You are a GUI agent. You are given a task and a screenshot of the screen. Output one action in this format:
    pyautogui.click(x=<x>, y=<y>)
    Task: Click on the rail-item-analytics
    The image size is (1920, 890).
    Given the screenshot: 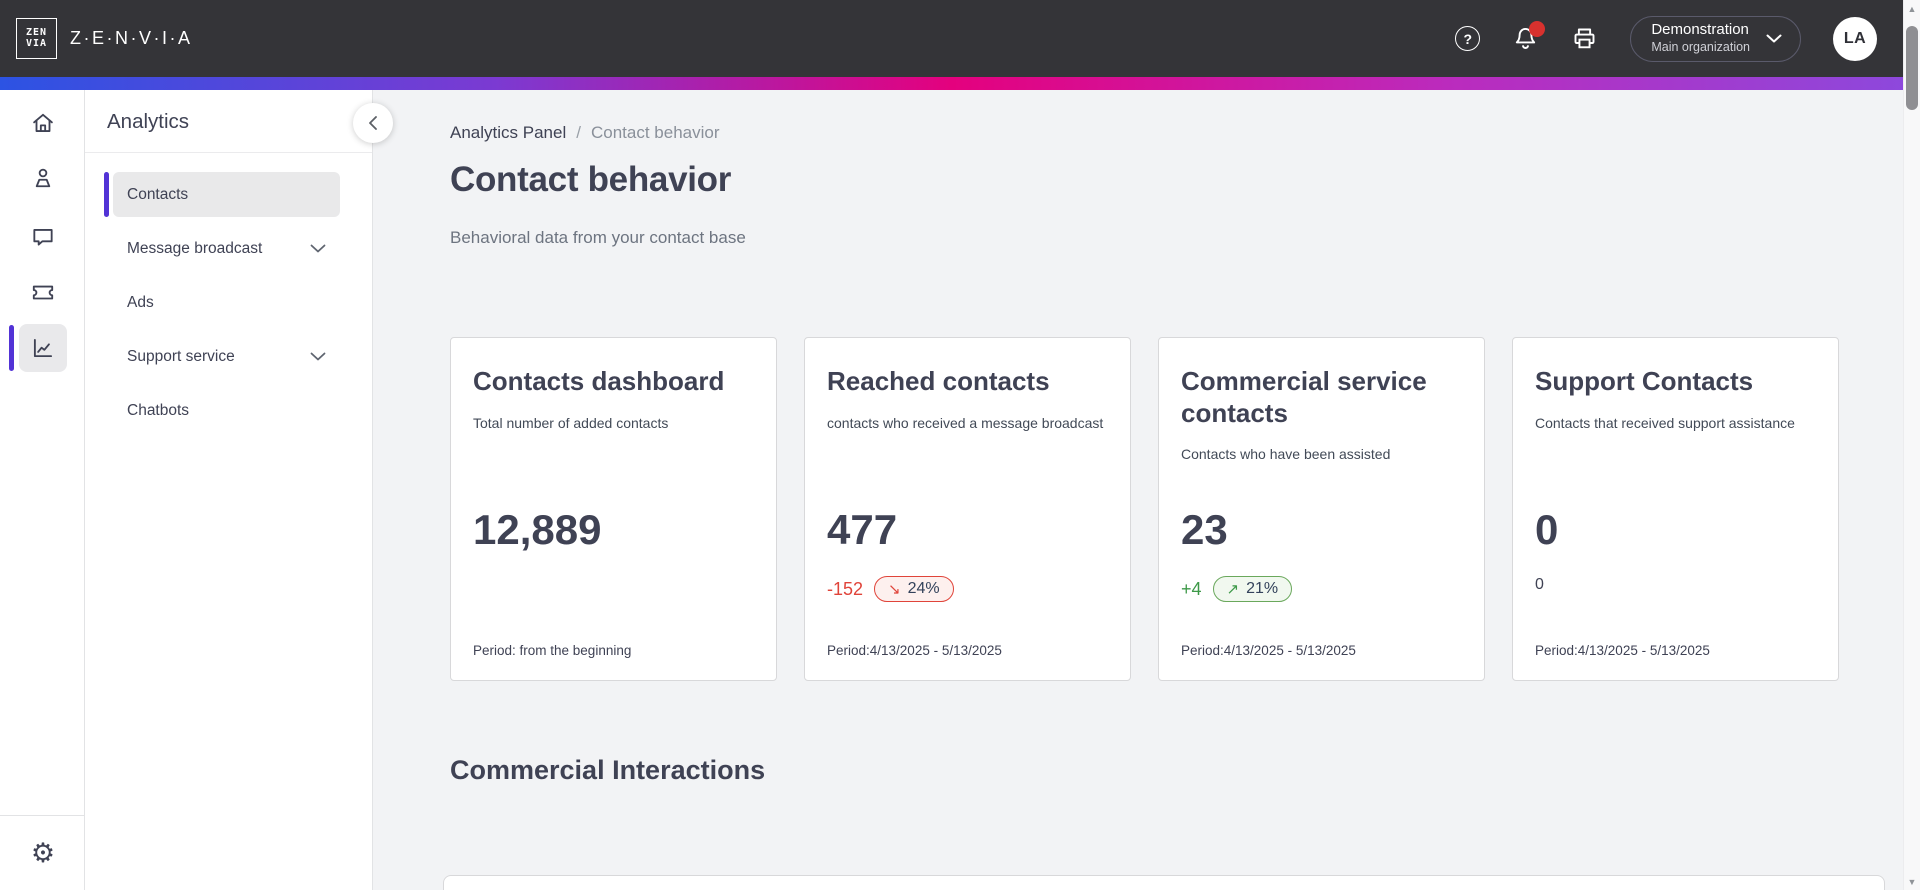 What is the action you would take?
    pyautogui.click(x=43, y=348)
    